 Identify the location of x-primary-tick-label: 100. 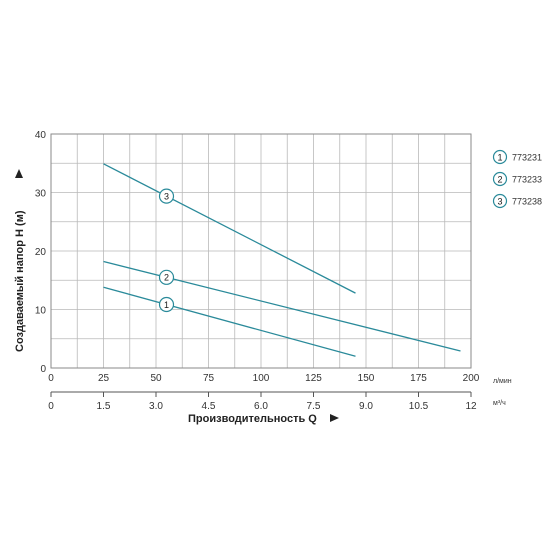
(261, 378).